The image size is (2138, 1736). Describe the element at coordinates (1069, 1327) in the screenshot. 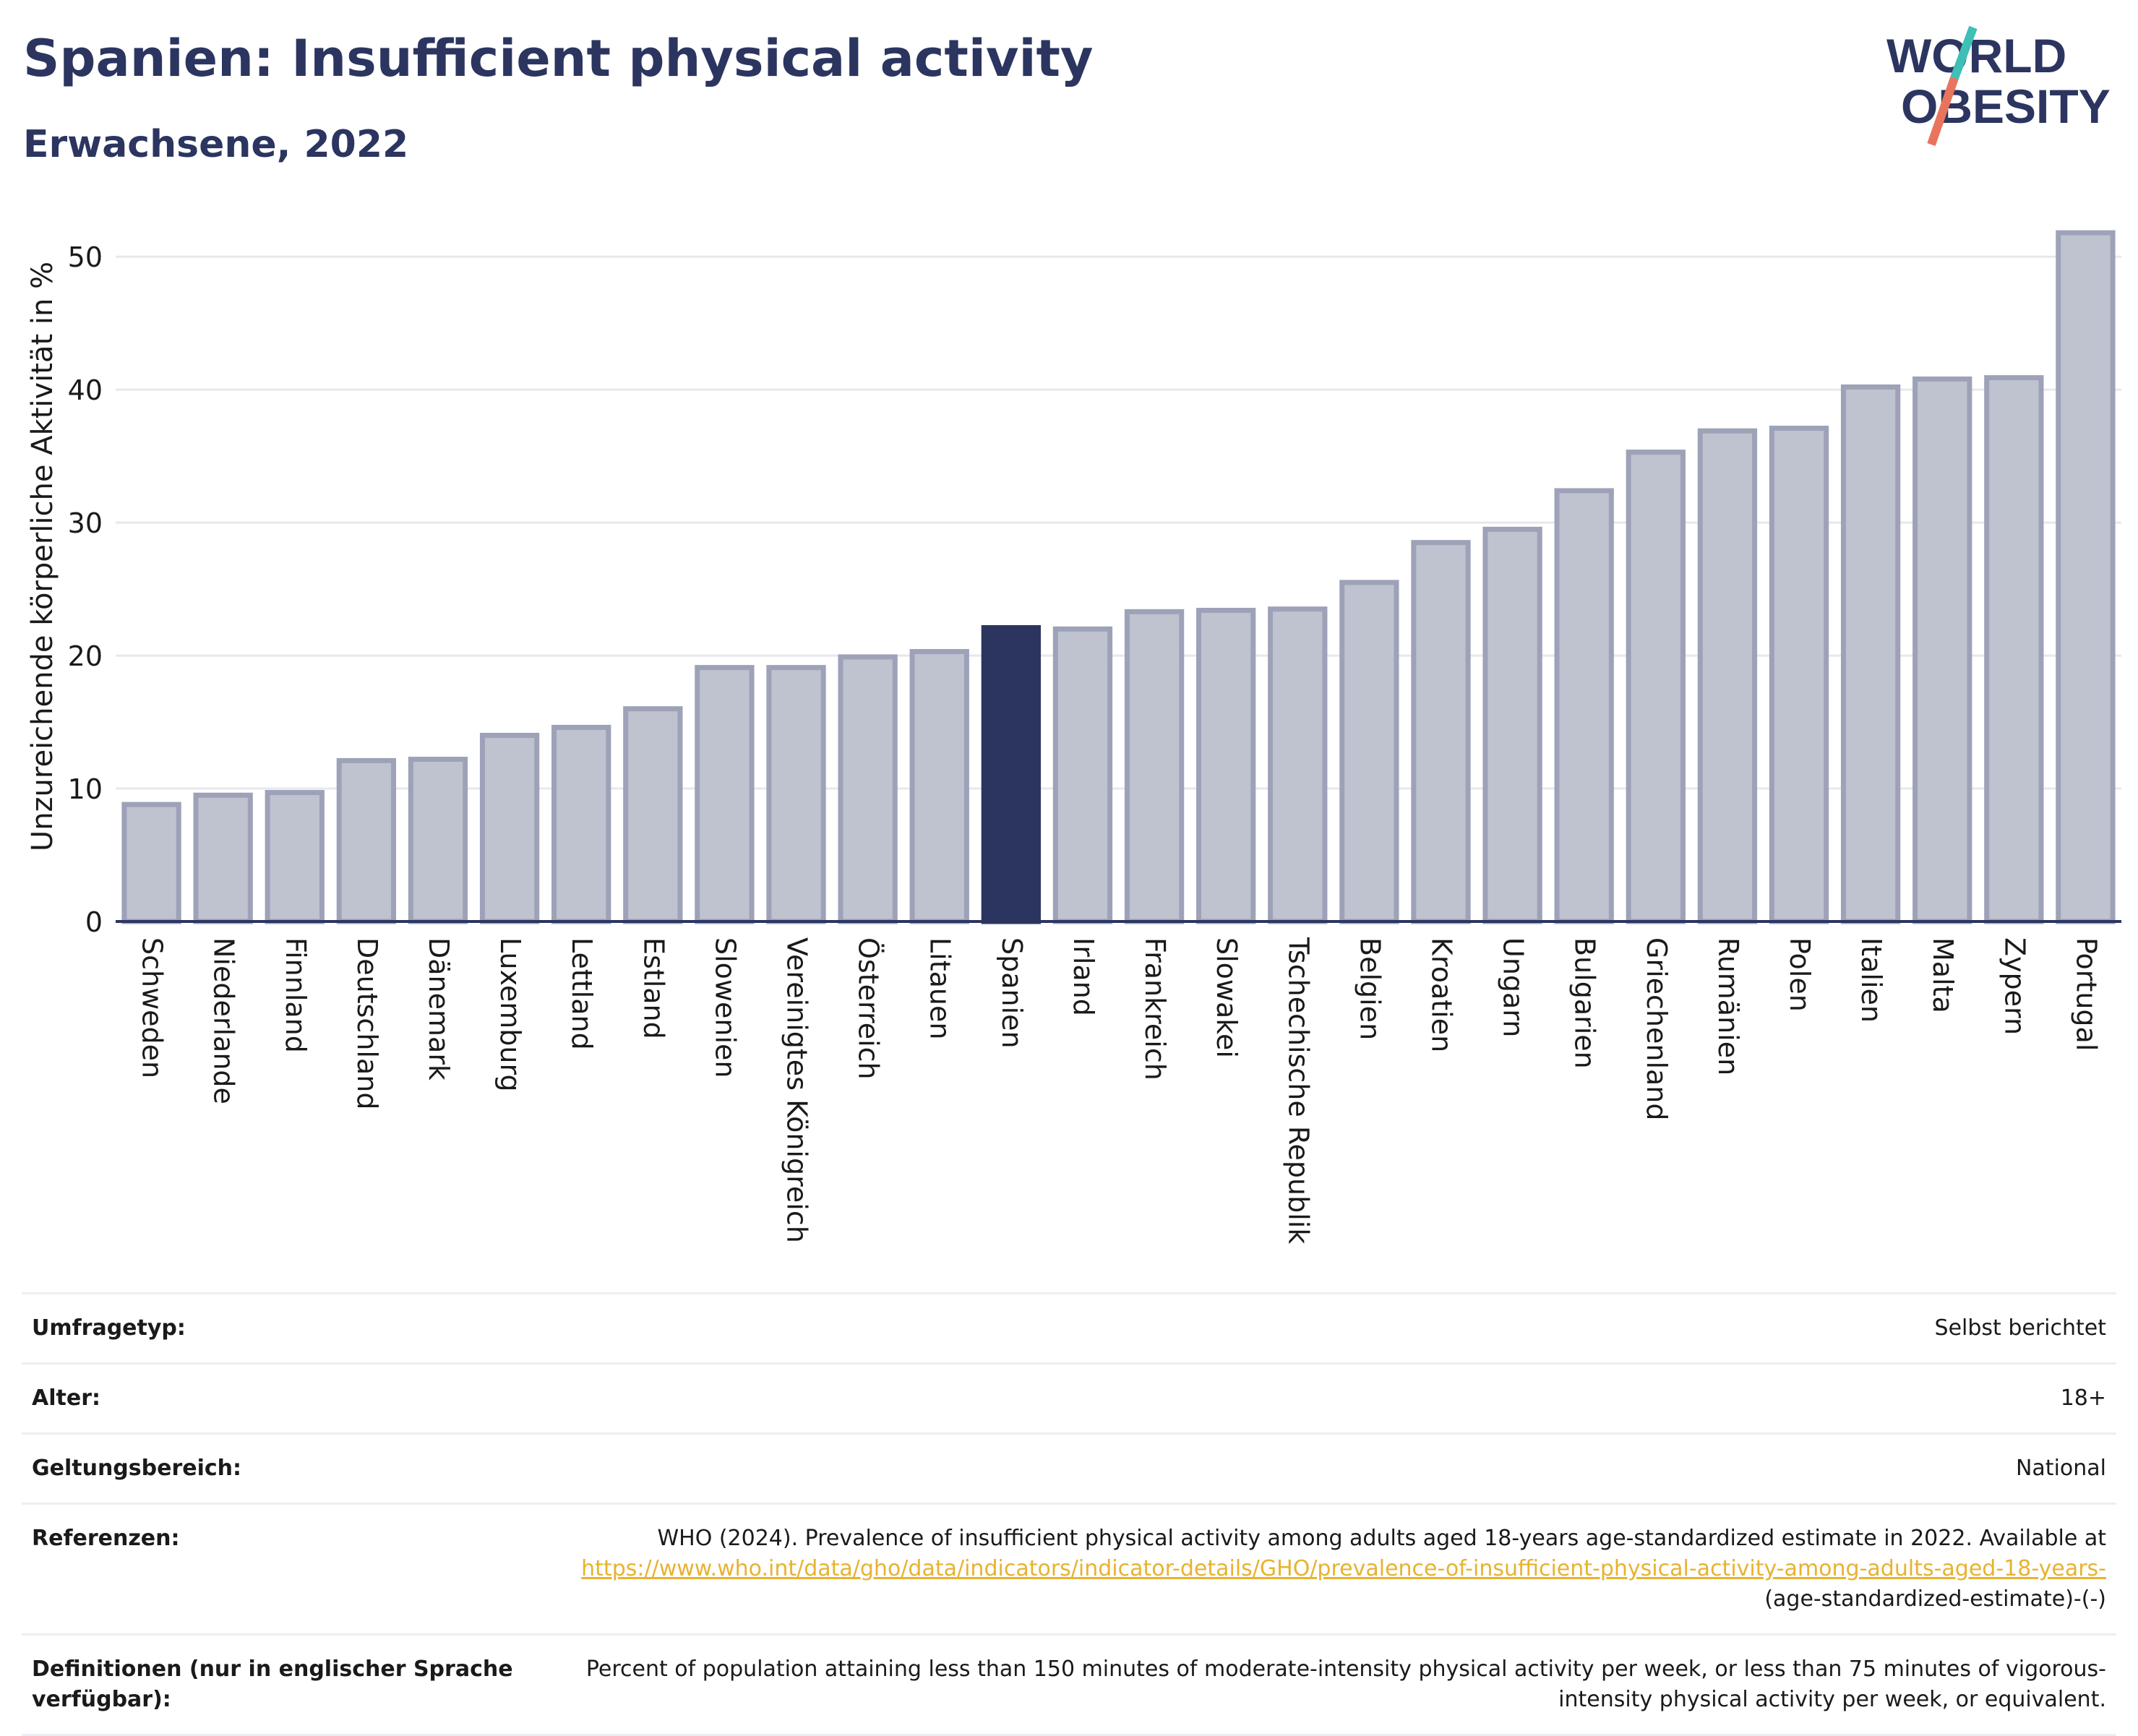

I see `info-row-survey-type: Umfragetyp: Selbst berichtet` at that location.